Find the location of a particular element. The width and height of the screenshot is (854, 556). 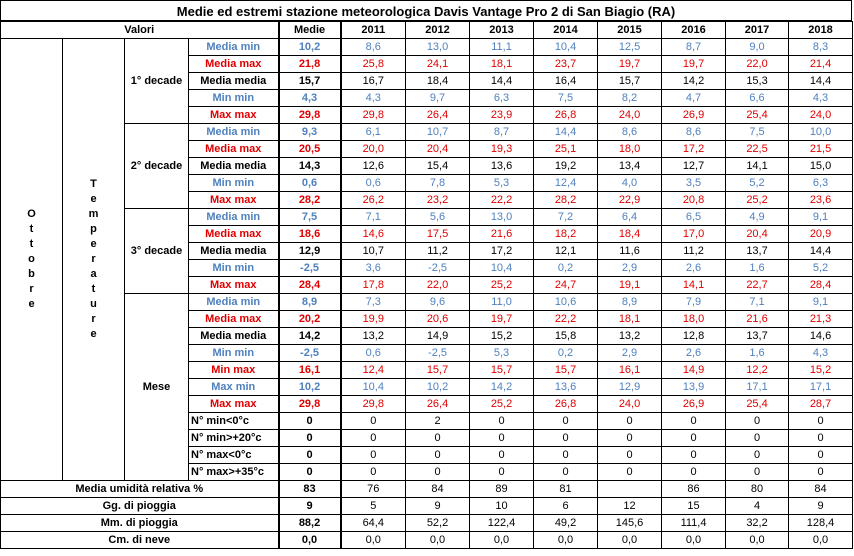

year-value: 19,7 is located at coordinates (502, 319).